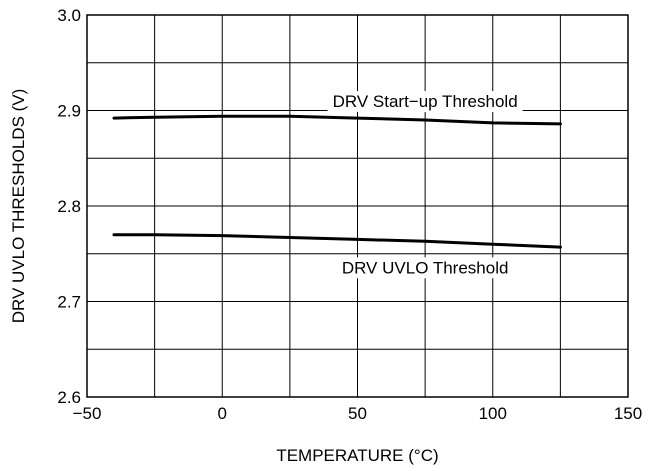 Image resolution: width=652 pixels, height=471 pixels. I want to click on series-label-startup-threshold: DRV Start−up Threshold, so click(425, 101).